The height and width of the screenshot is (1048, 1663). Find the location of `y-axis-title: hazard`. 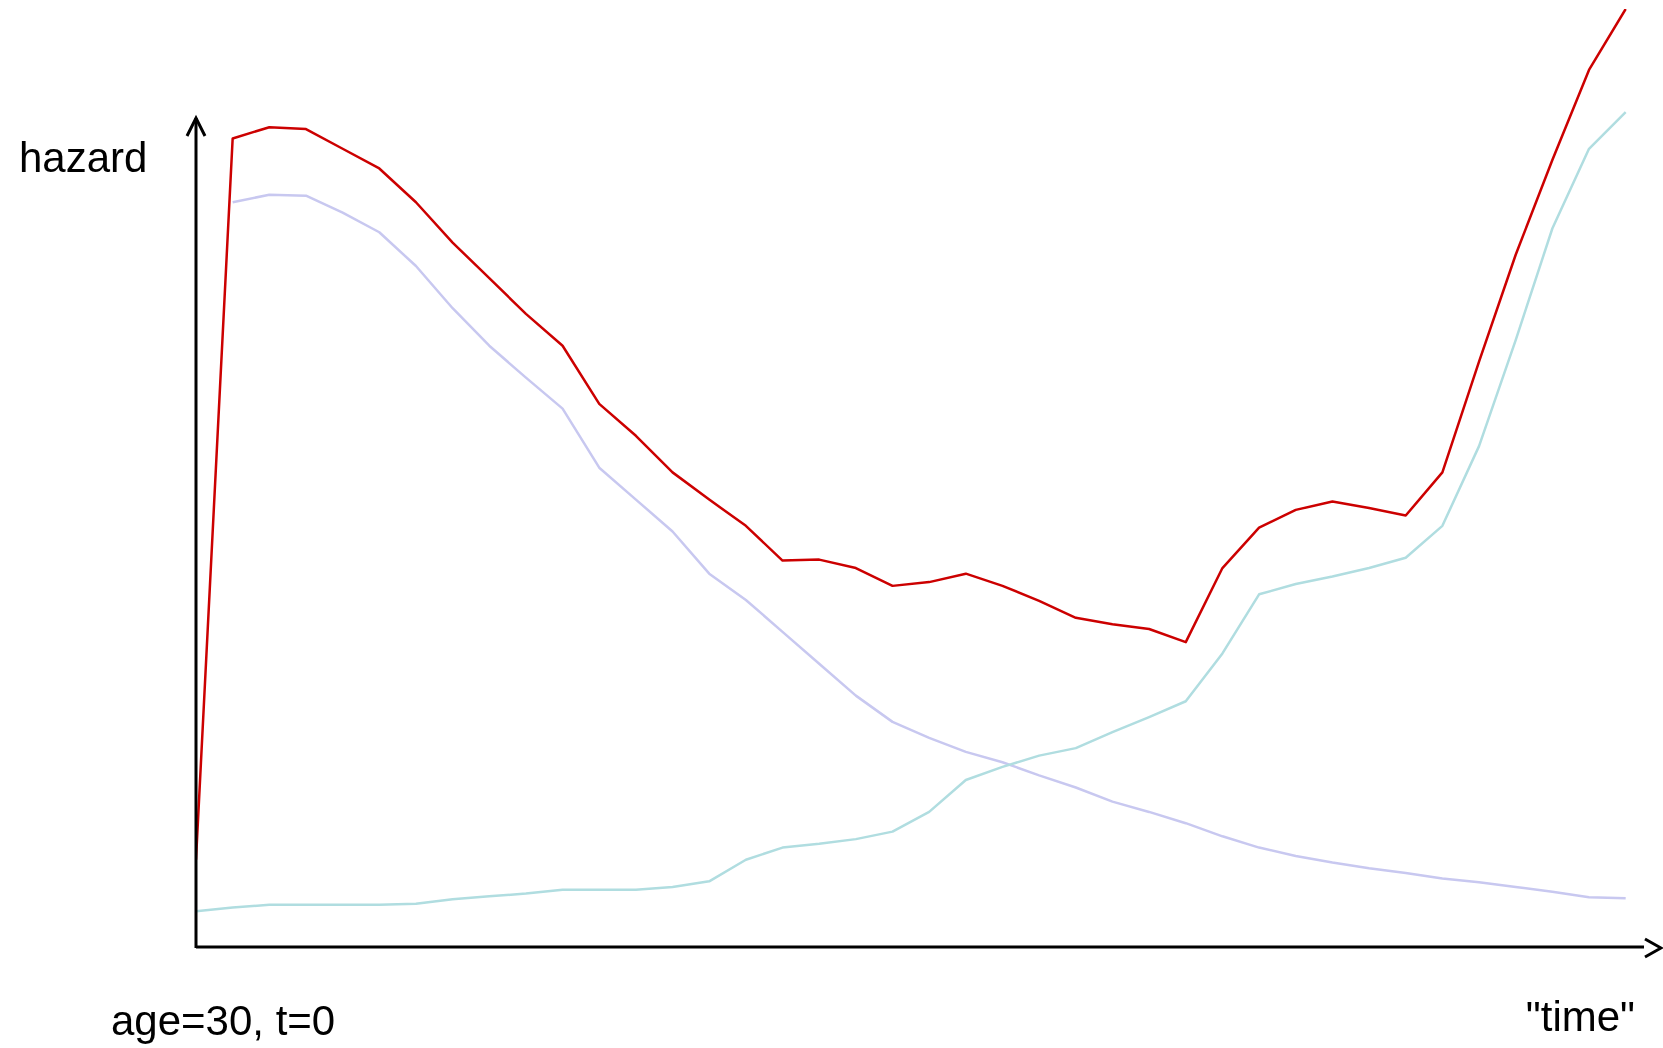

y-axis-title: hazard is located at coordinates (83, 157).